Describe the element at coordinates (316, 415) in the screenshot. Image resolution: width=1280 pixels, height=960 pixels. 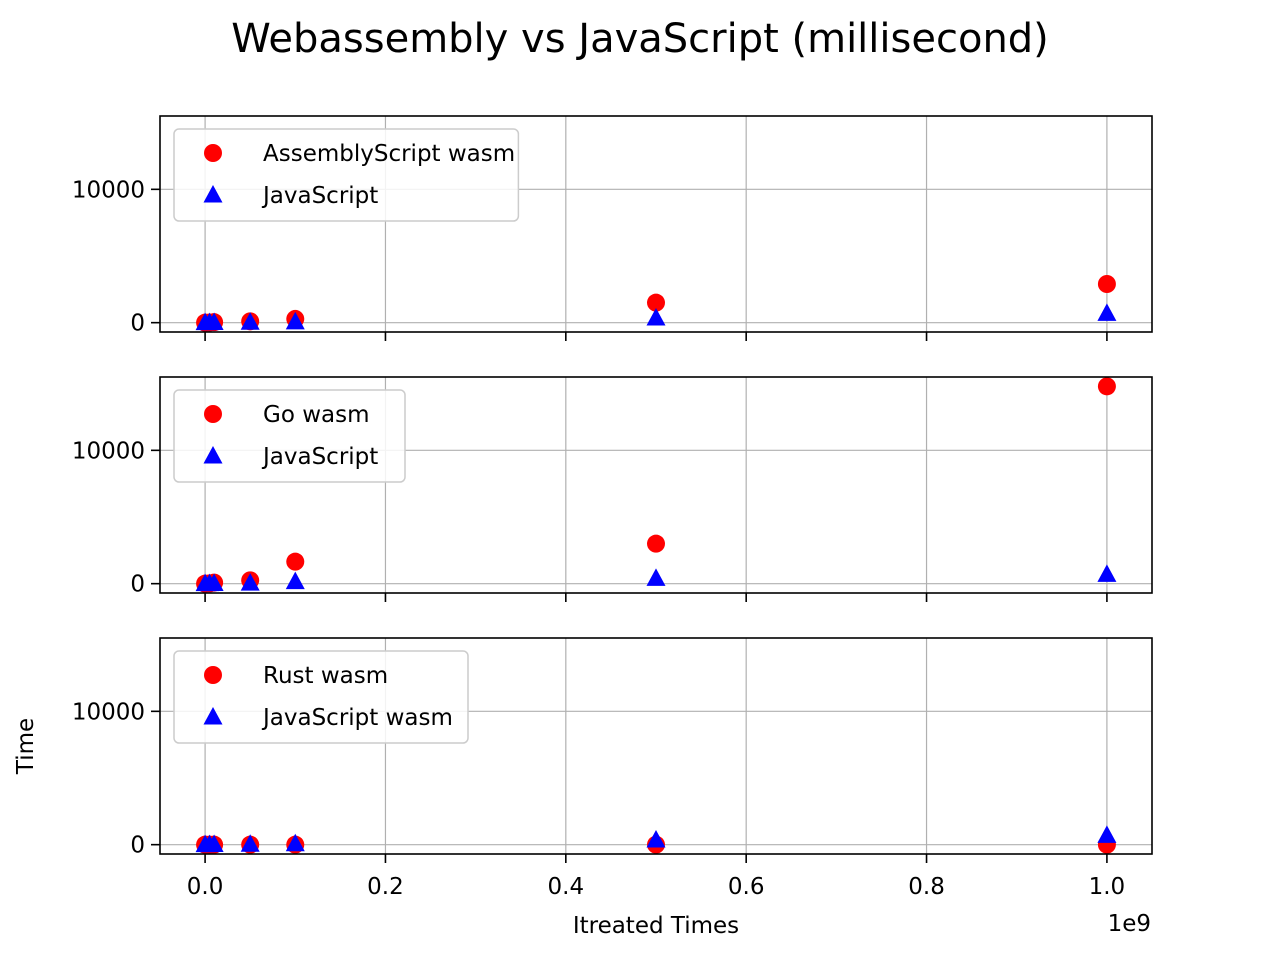
I see `legend-label: Go wasm` at that location.